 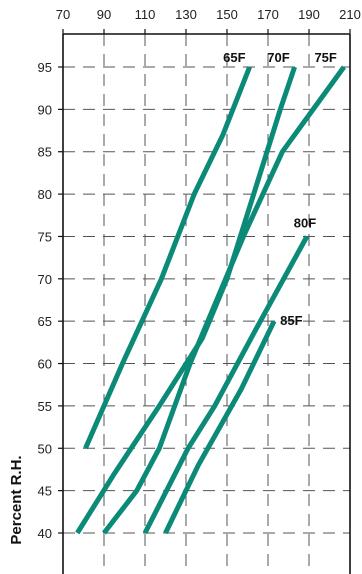 What do you see at coordinates (45, 279) in the screenshot?
I see `y-tick-label-70: 70` at bounding box center [45, 279].